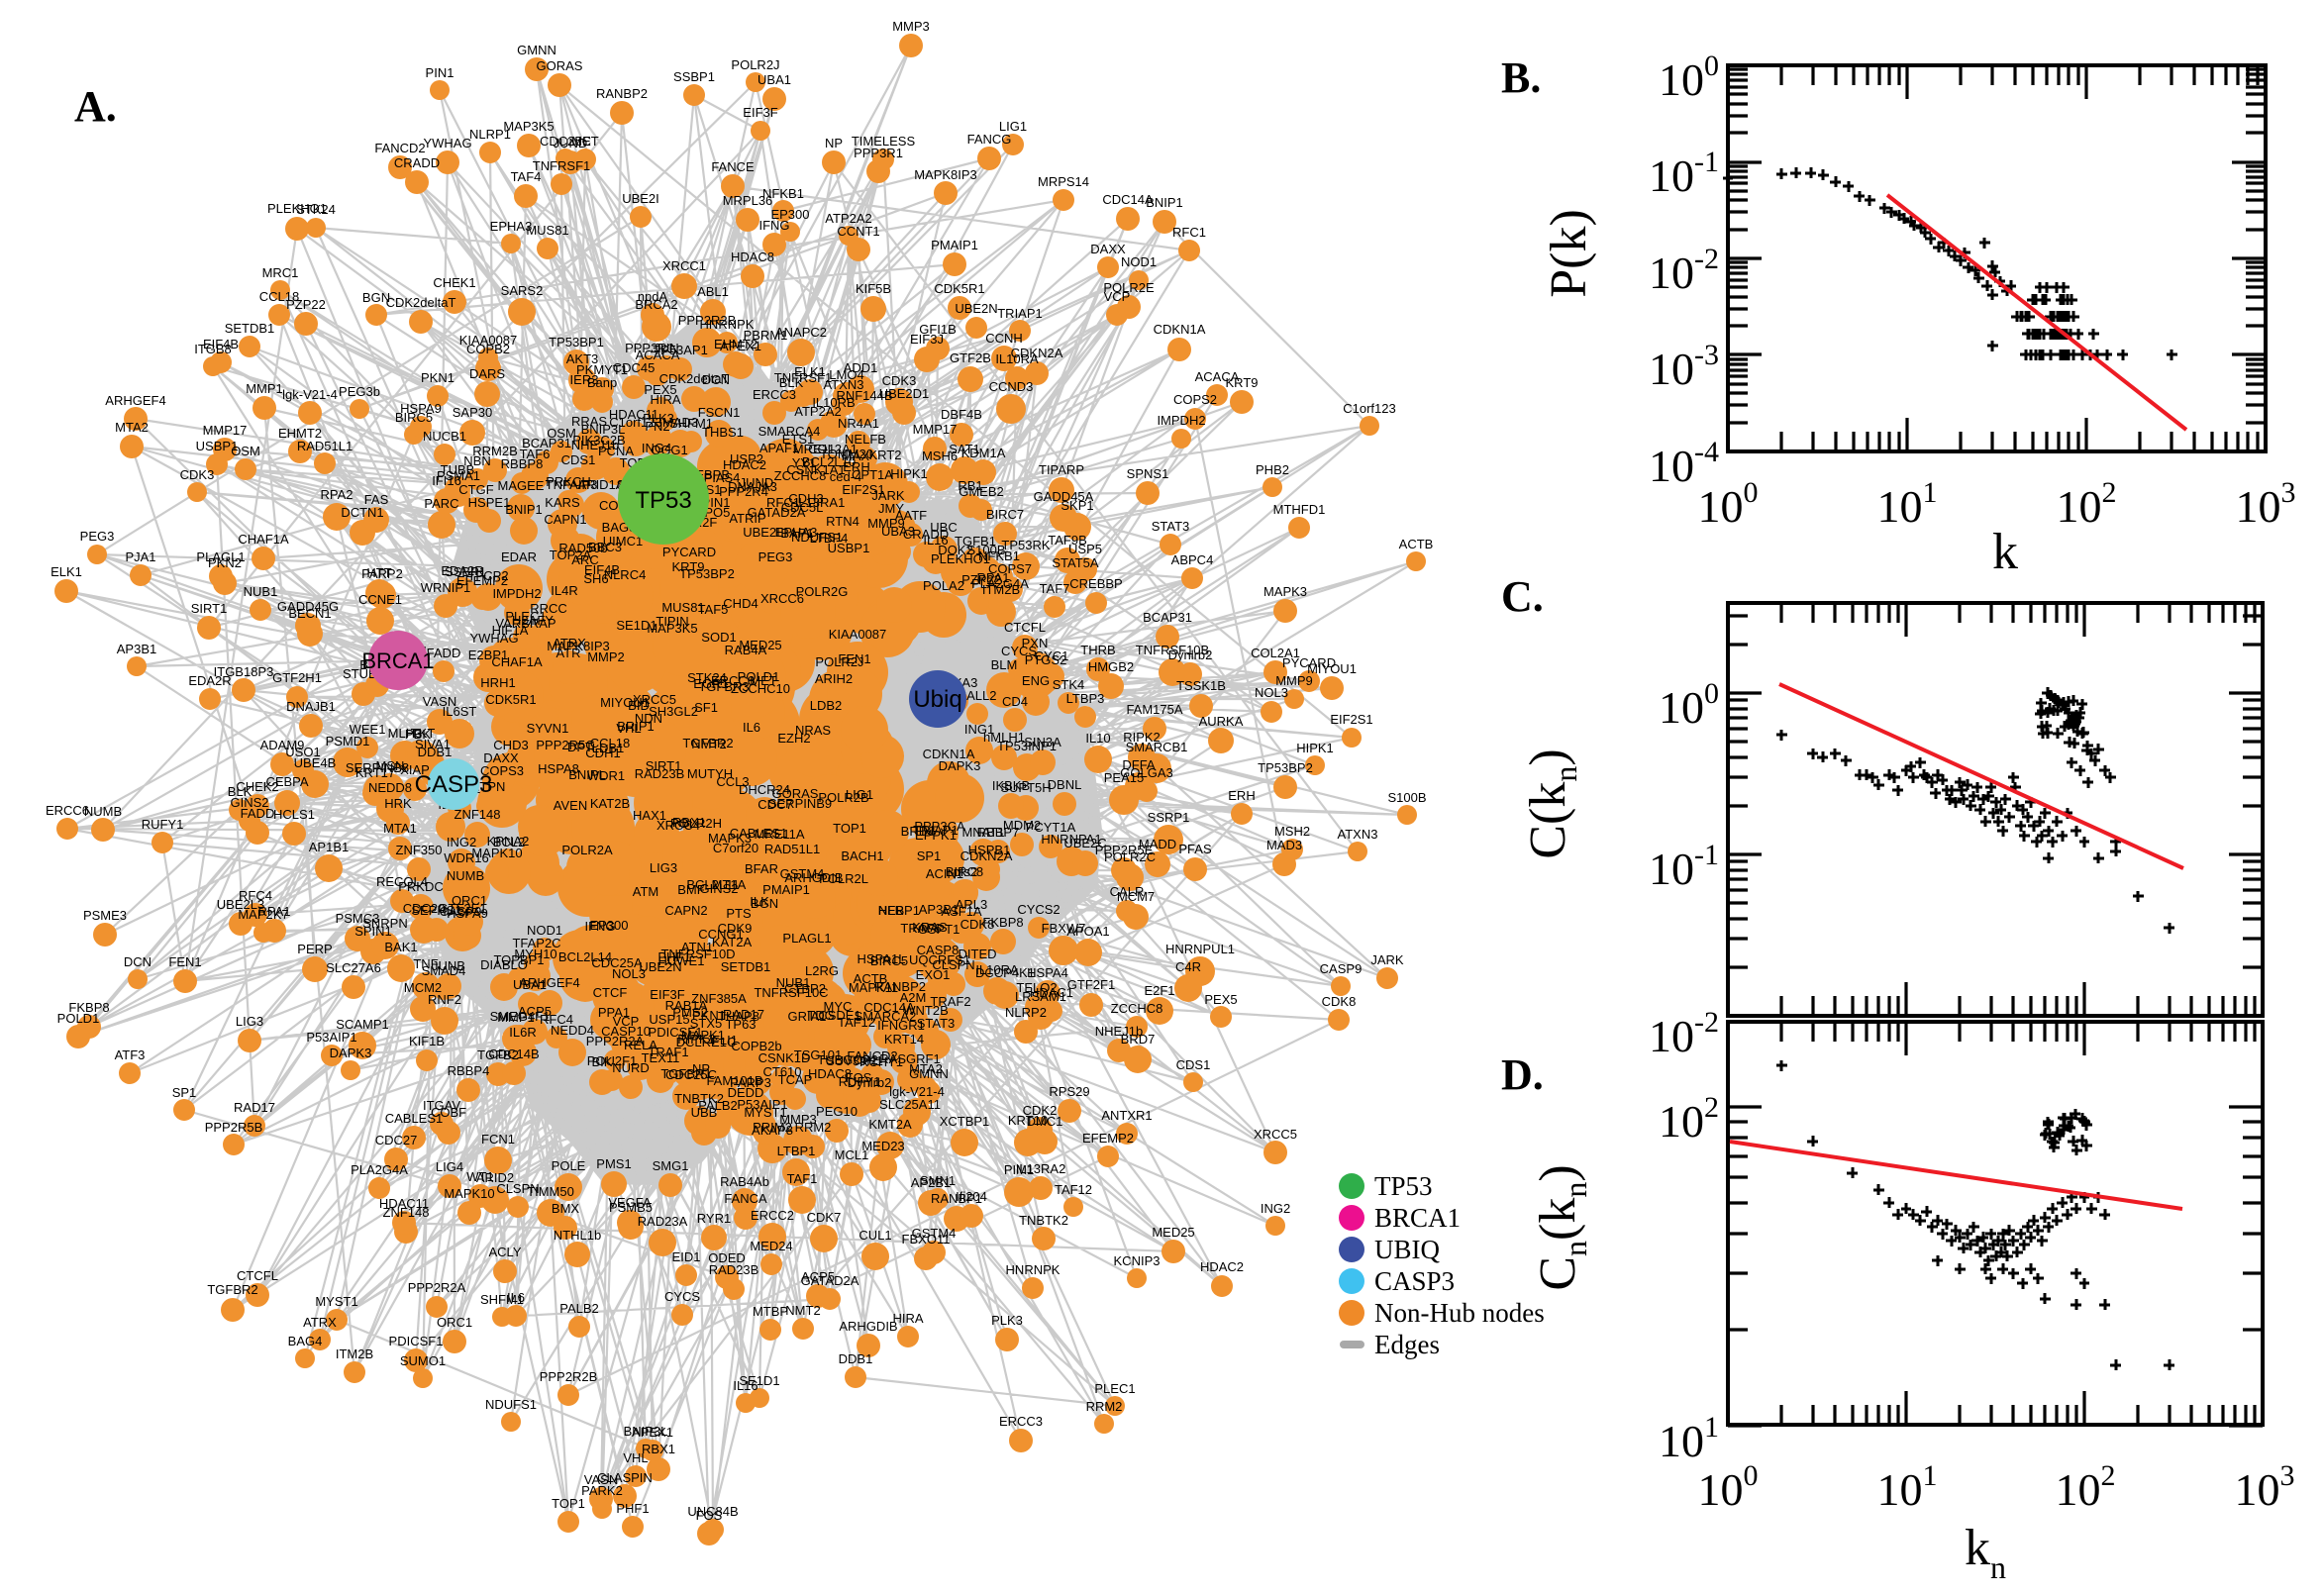 The image size is (2323, 1596). I want to click on svg-text: RAD23B, so click(734, 1270).